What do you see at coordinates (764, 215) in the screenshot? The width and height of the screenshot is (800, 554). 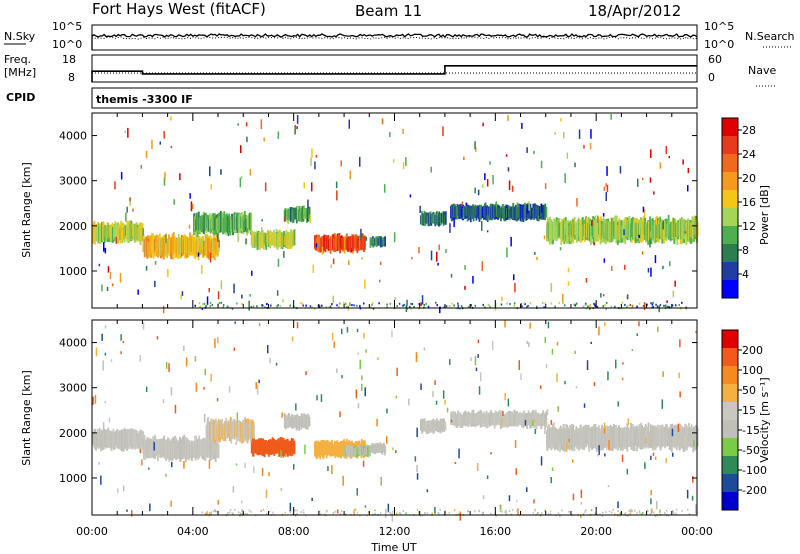 I see `power-colorbar-label: Power [dB]` at bounding box center [764, 215].